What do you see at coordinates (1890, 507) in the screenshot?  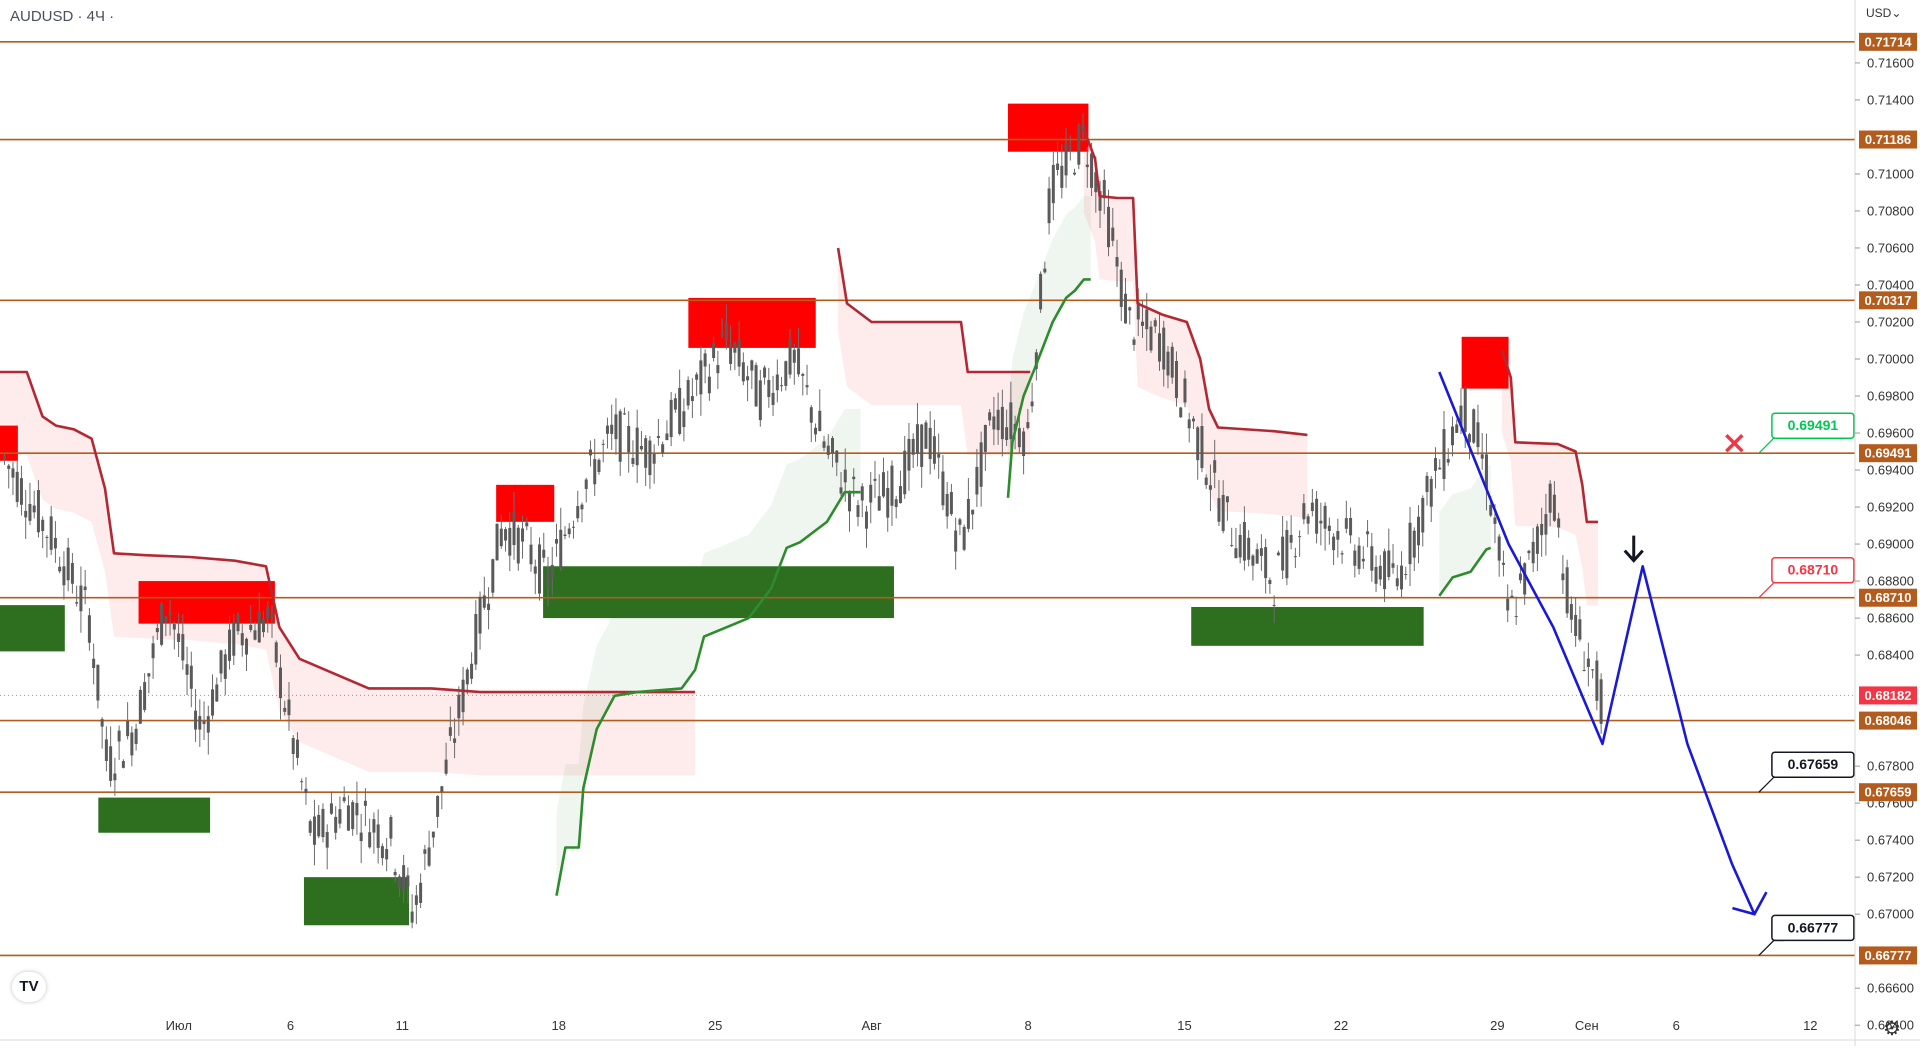 I see `y-tick-label: 0.69200` at bounding box center [1890, 507].